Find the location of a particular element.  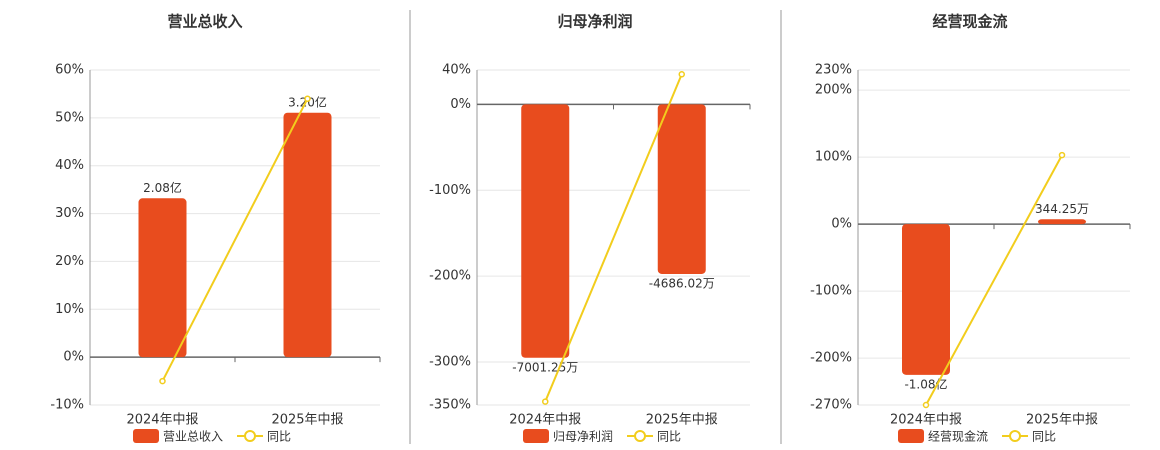

y-tick-label: 100% is located at coordinates (833, 157).